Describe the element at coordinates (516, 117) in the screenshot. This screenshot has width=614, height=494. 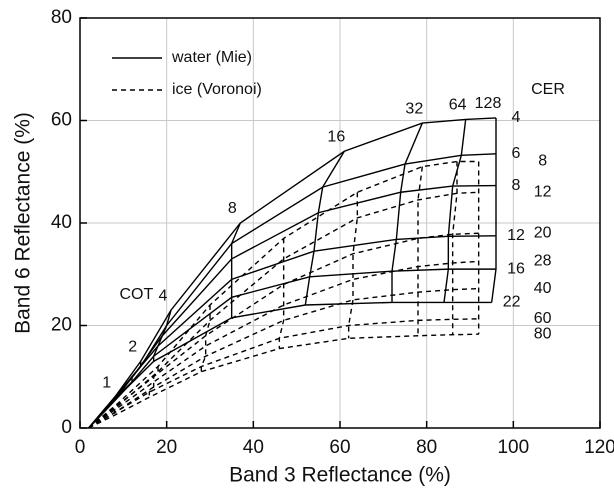
I see `cer-label: 4` at that location.